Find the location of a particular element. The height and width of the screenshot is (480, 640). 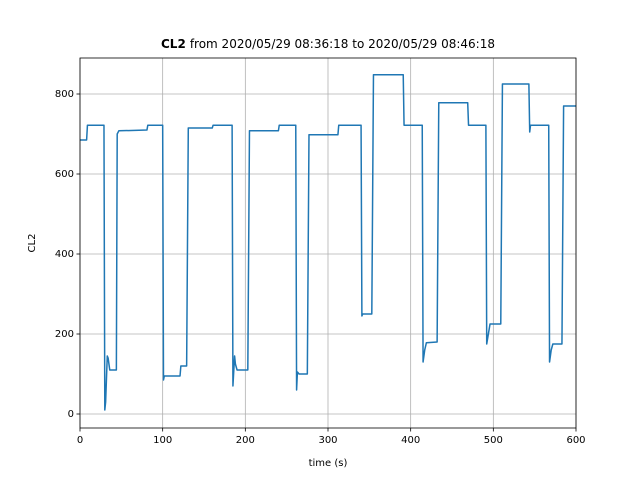

y-tick-label: 200 is located at coordinates (64, 334).